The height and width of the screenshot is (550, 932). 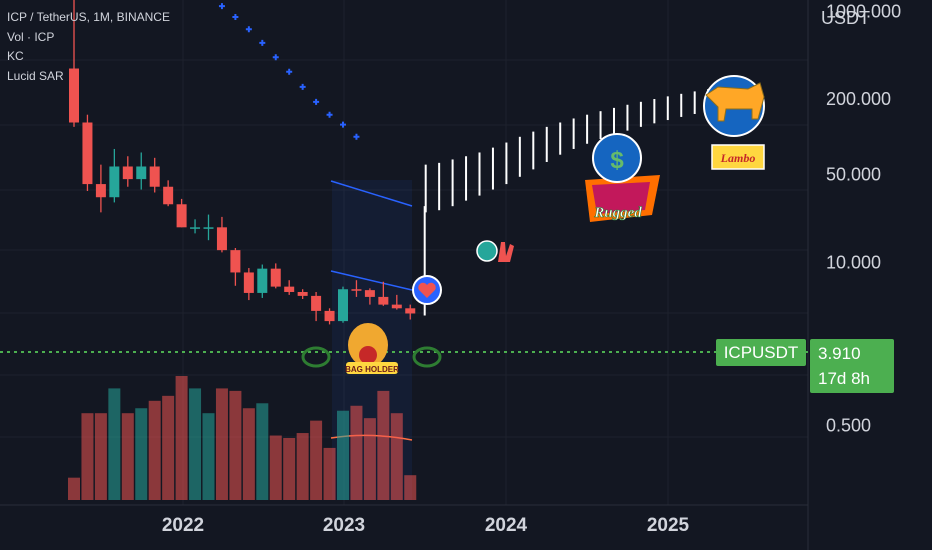 I want to click on kc-middle, so click(x=371, y=280).